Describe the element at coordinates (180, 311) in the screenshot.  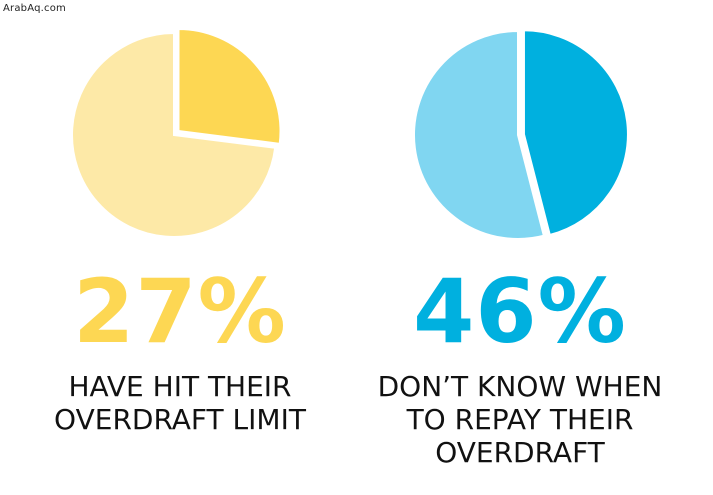
I see `percentage-label: 27%` at that location.